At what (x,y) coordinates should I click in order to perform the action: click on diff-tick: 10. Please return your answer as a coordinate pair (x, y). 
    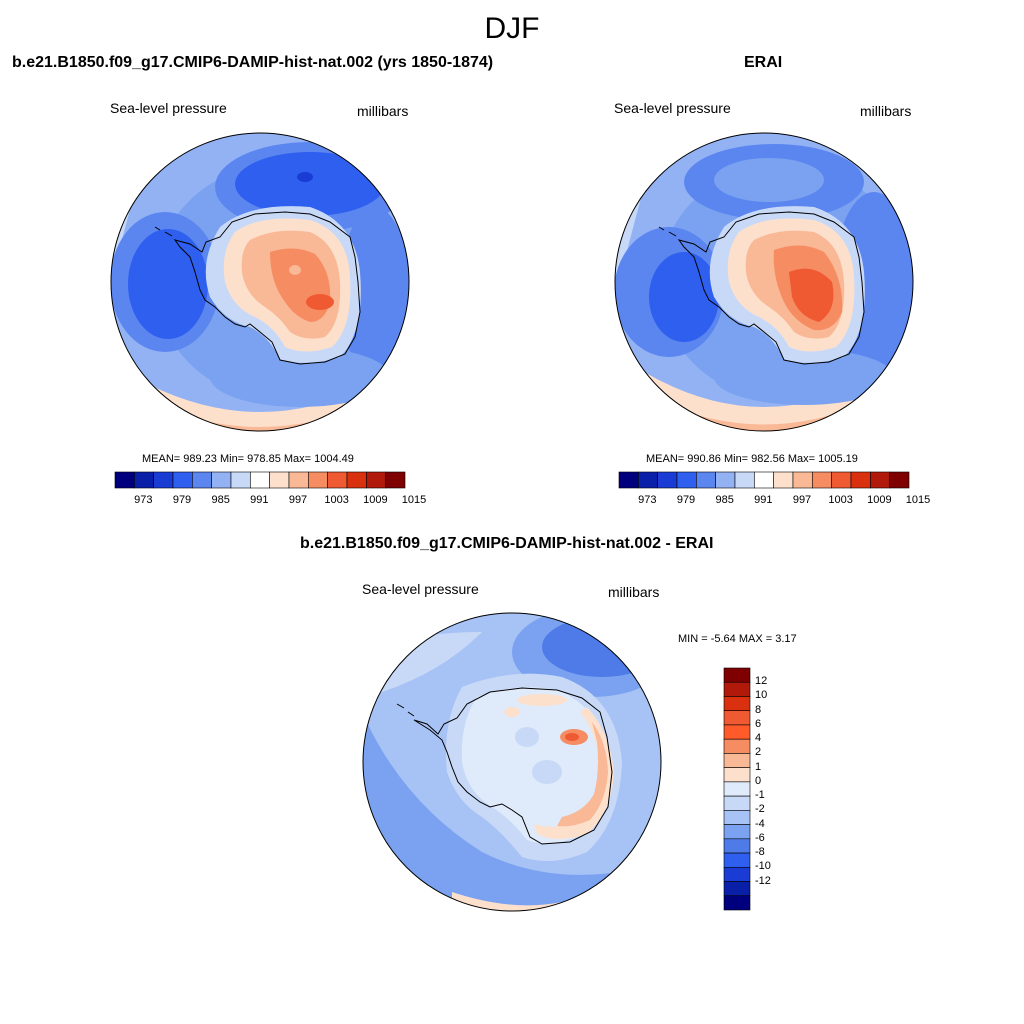
    Looking at the image, I should click on (761, 695).